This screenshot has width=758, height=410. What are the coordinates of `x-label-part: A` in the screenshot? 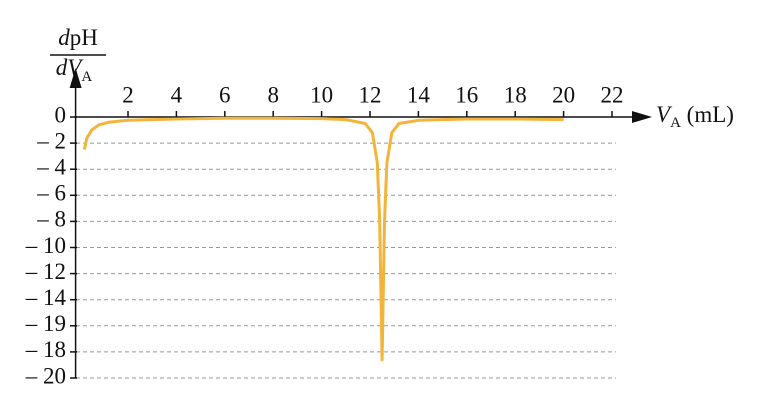 It's located at (675, 123).